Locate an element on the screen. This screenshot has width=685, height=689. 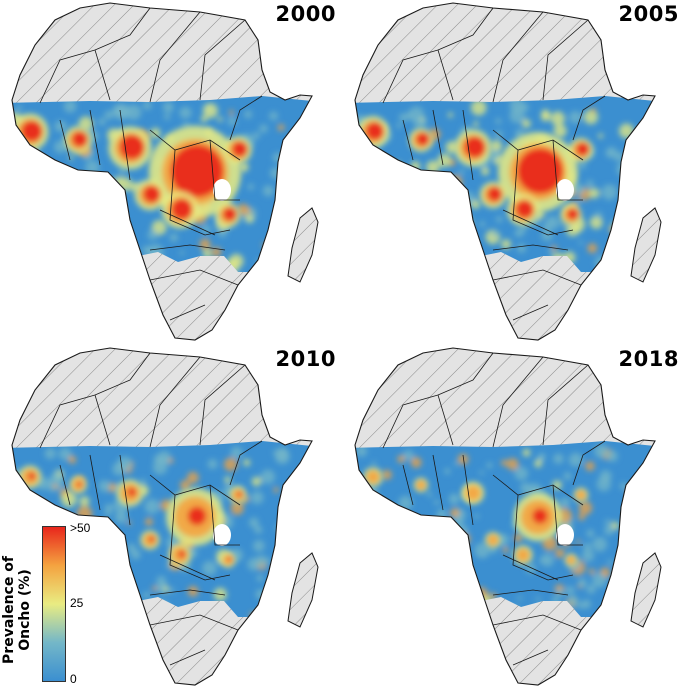
ethiopia-hotspot-core is located at coordinates (581, 495).